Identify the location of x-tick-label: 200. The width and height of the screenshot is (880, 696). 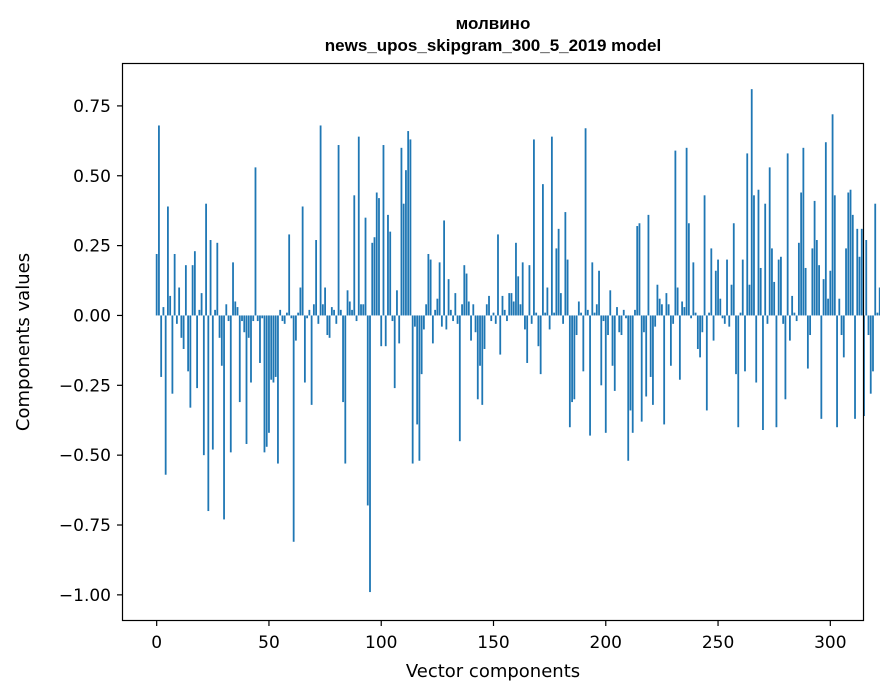
(606, 643).